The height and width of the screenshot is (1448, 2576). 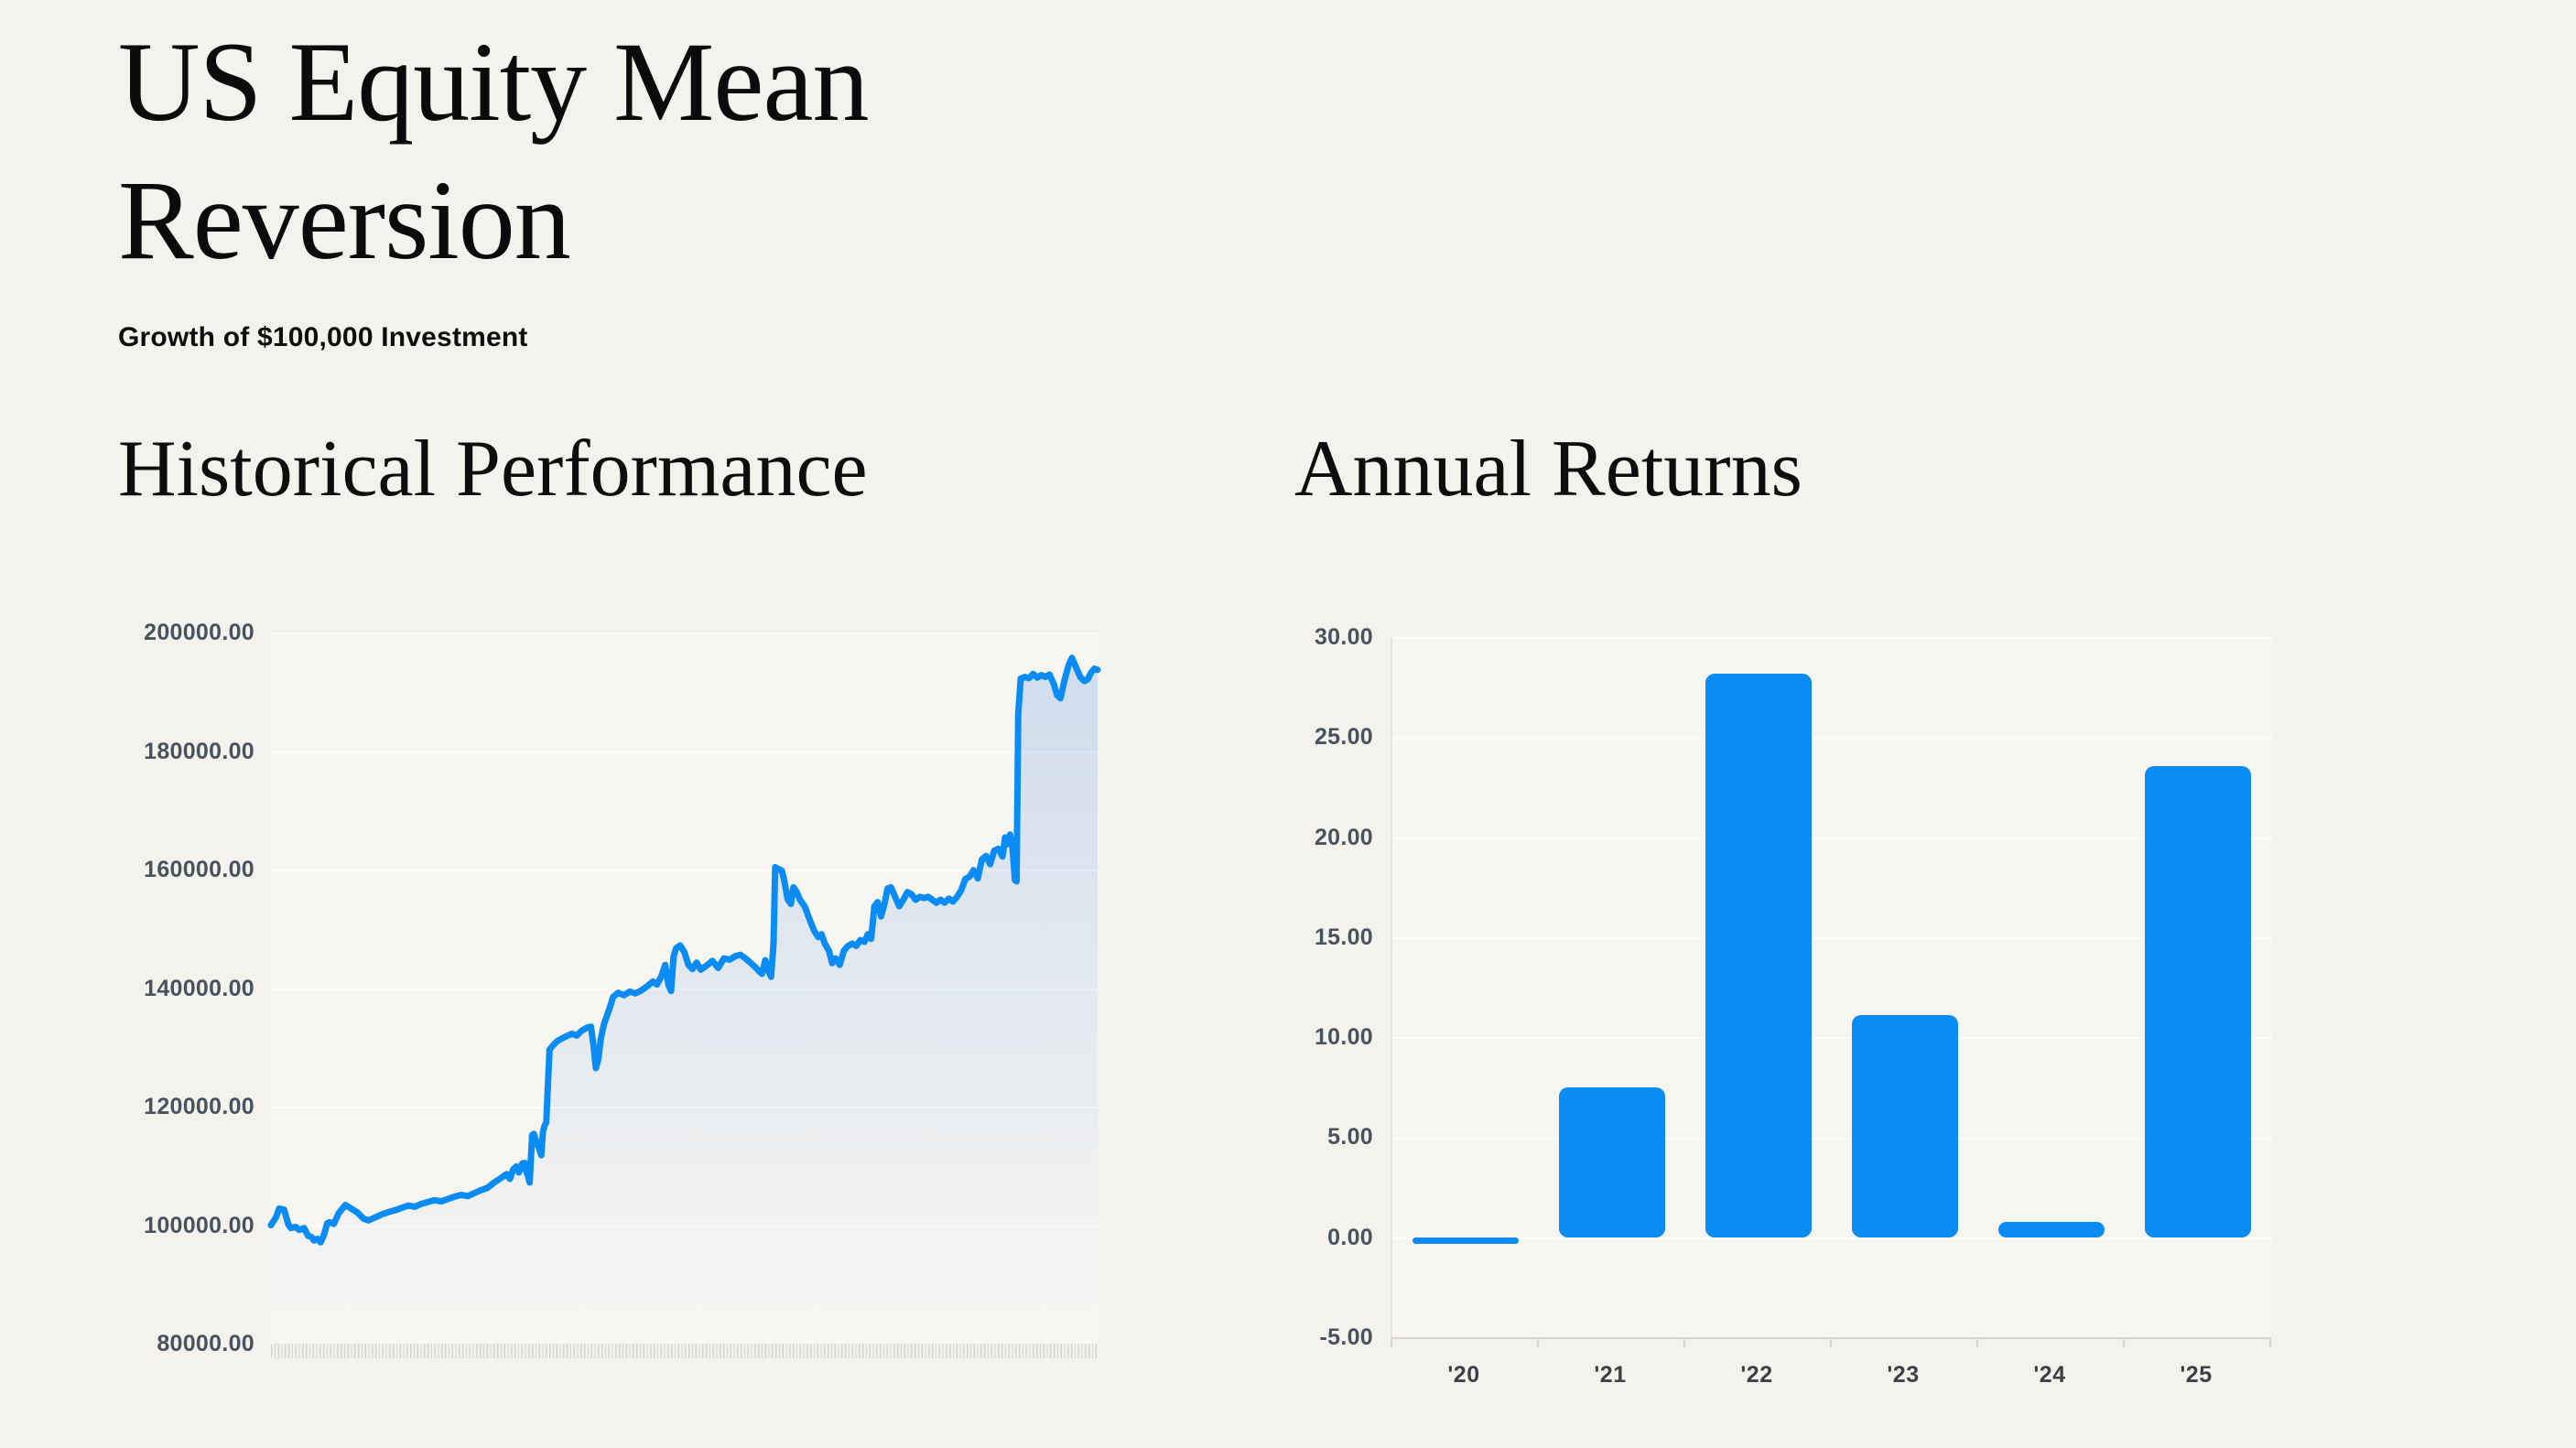 What do you see at coordinates (1904, 1375) in the screenshot?
I see `bar-x-tick-label: '23` at bounding box center [1904, 1375].